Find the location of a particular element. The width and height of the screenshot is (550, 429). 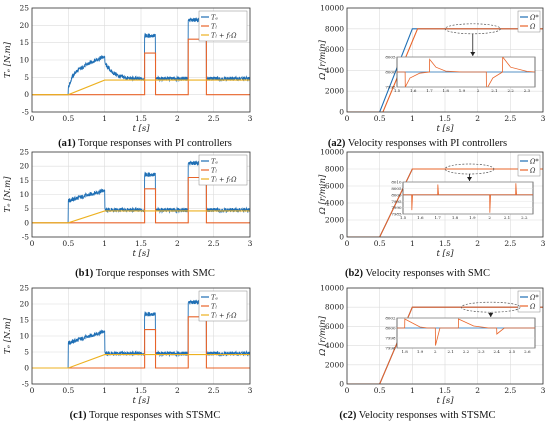

inset-series-group is located at coordinates (468, 198).